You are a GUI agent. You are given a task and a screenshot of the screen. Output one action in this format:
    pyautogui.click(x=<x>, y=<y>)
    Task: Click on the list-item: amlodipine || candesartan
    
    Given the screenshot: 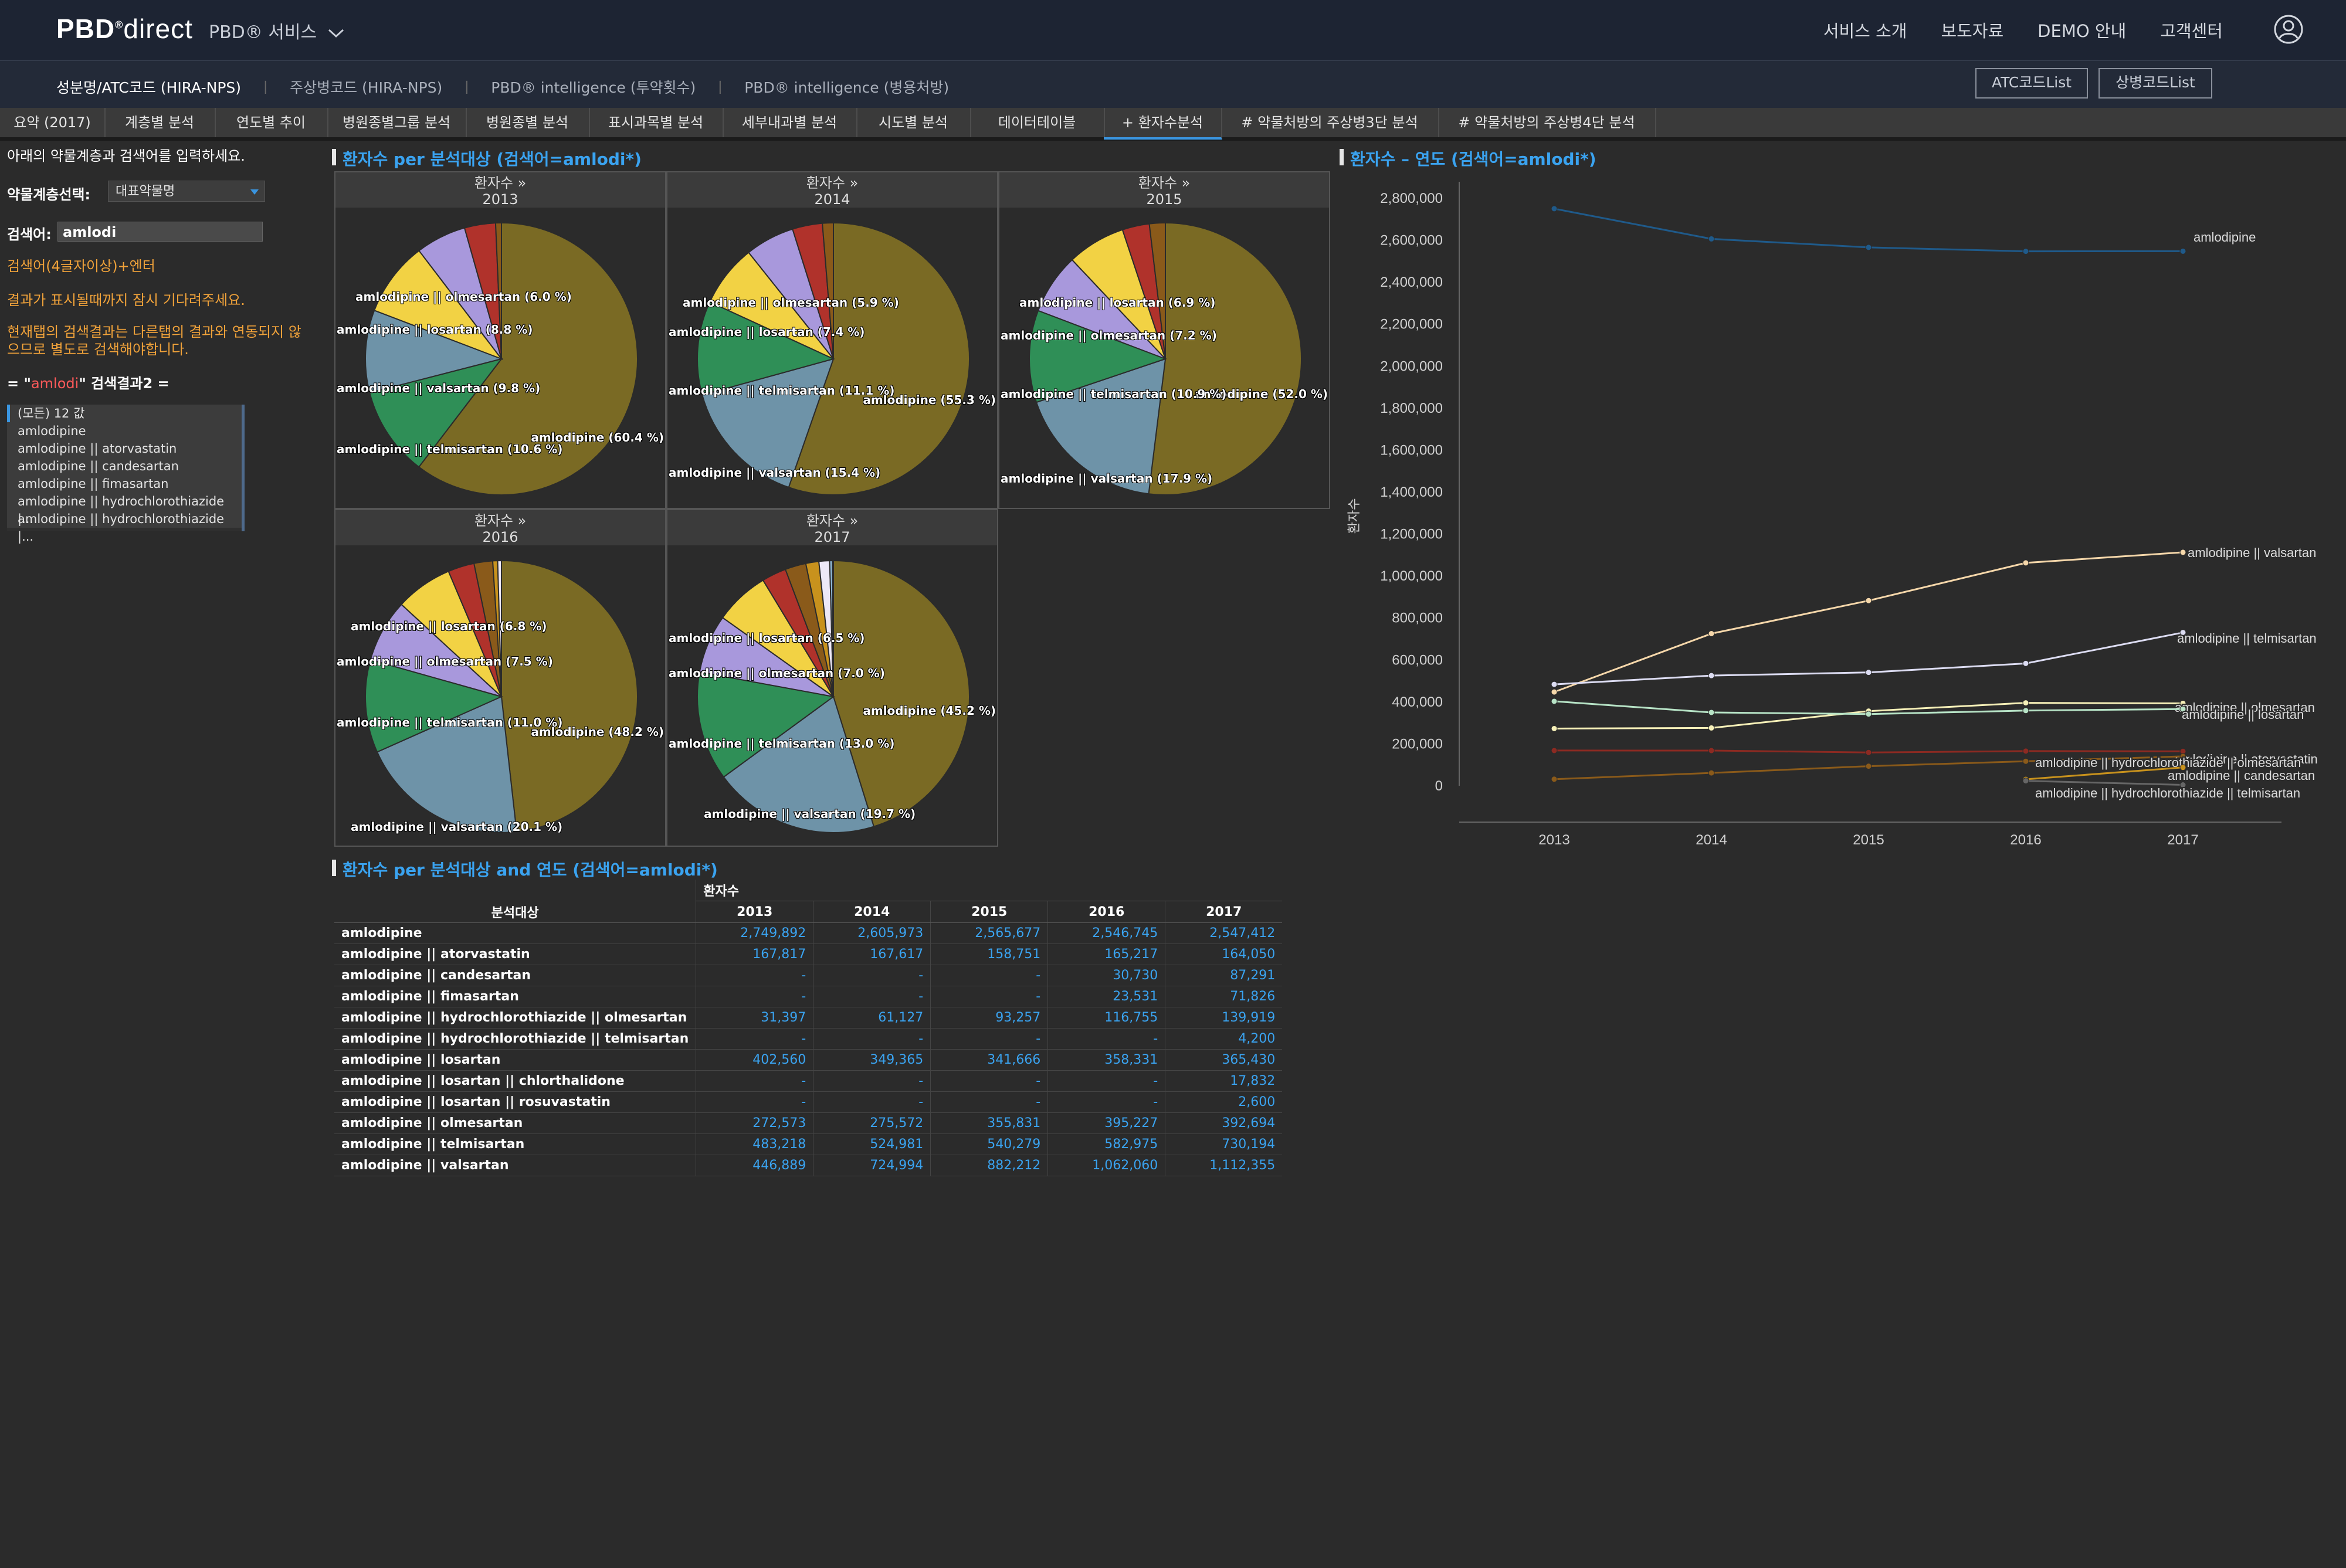 What is the action you would take?
    pyautogui.click(x=124, y=466)
    